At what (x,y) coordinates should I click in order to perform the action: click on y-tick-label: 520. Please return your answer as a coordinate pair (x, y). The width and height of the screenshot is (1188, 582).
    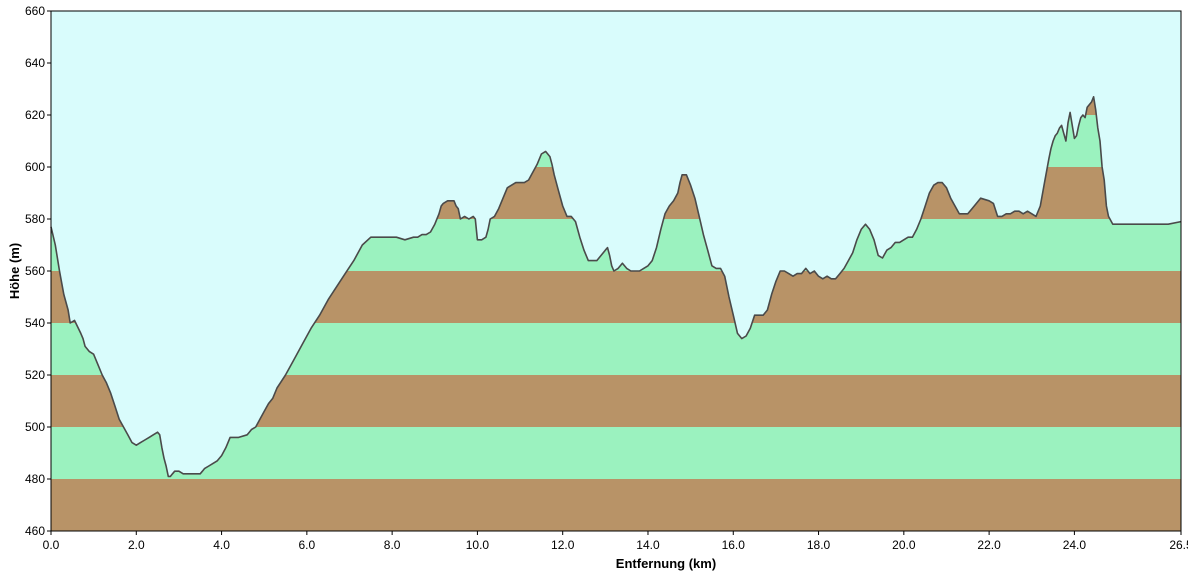
    Looking at the image, I should click on (35, 375).